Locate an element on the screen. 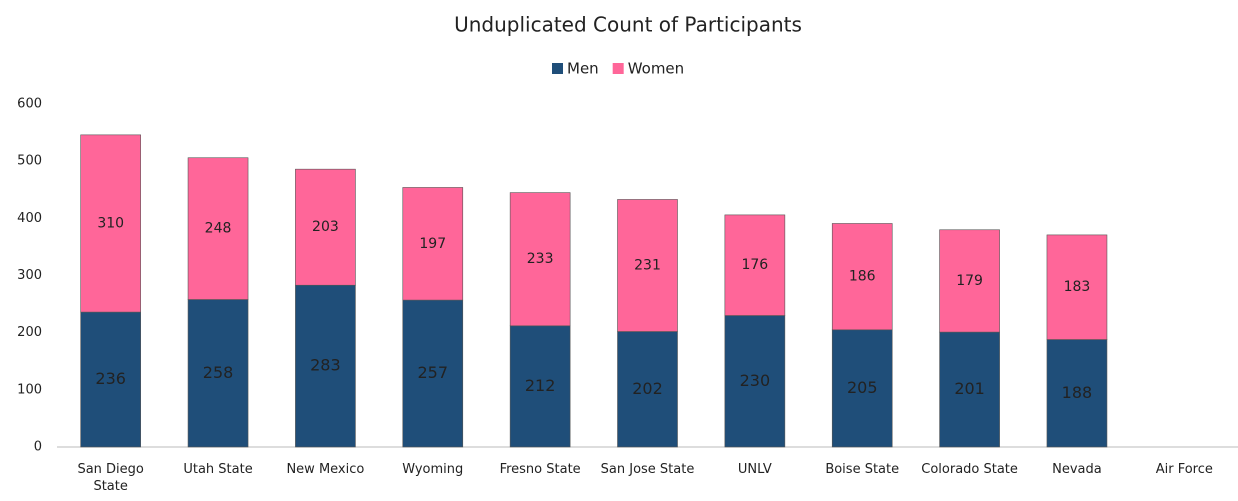 This screenshot has width=1238, height=501. data-label: 283 is located at coordinates (325, 365).